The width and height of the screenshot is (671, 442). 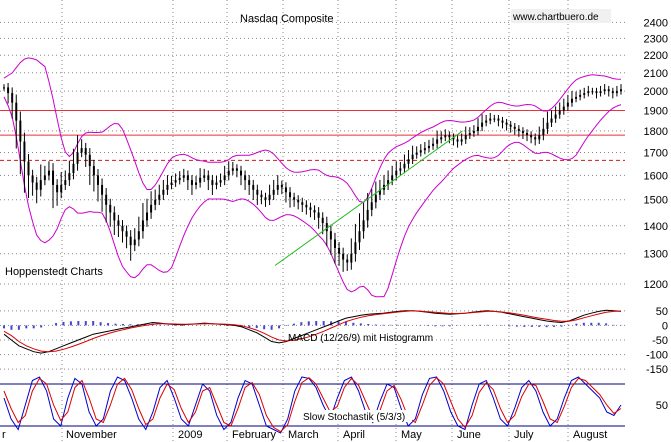 I want to click on xtick-1: November, so click(x=91, y=435).